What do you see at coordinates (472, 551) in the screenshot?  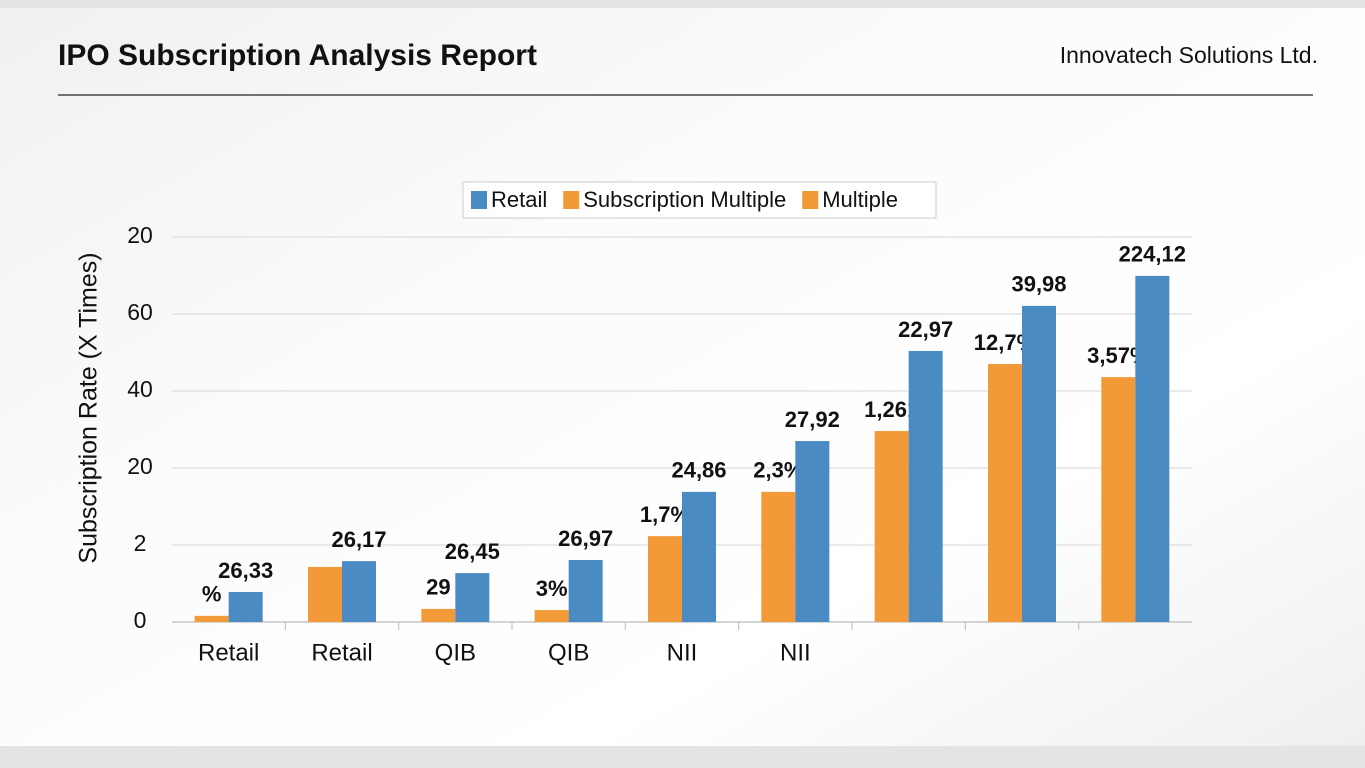 I see `bar-annotation: 26,45` at bounding box center [472, 551].